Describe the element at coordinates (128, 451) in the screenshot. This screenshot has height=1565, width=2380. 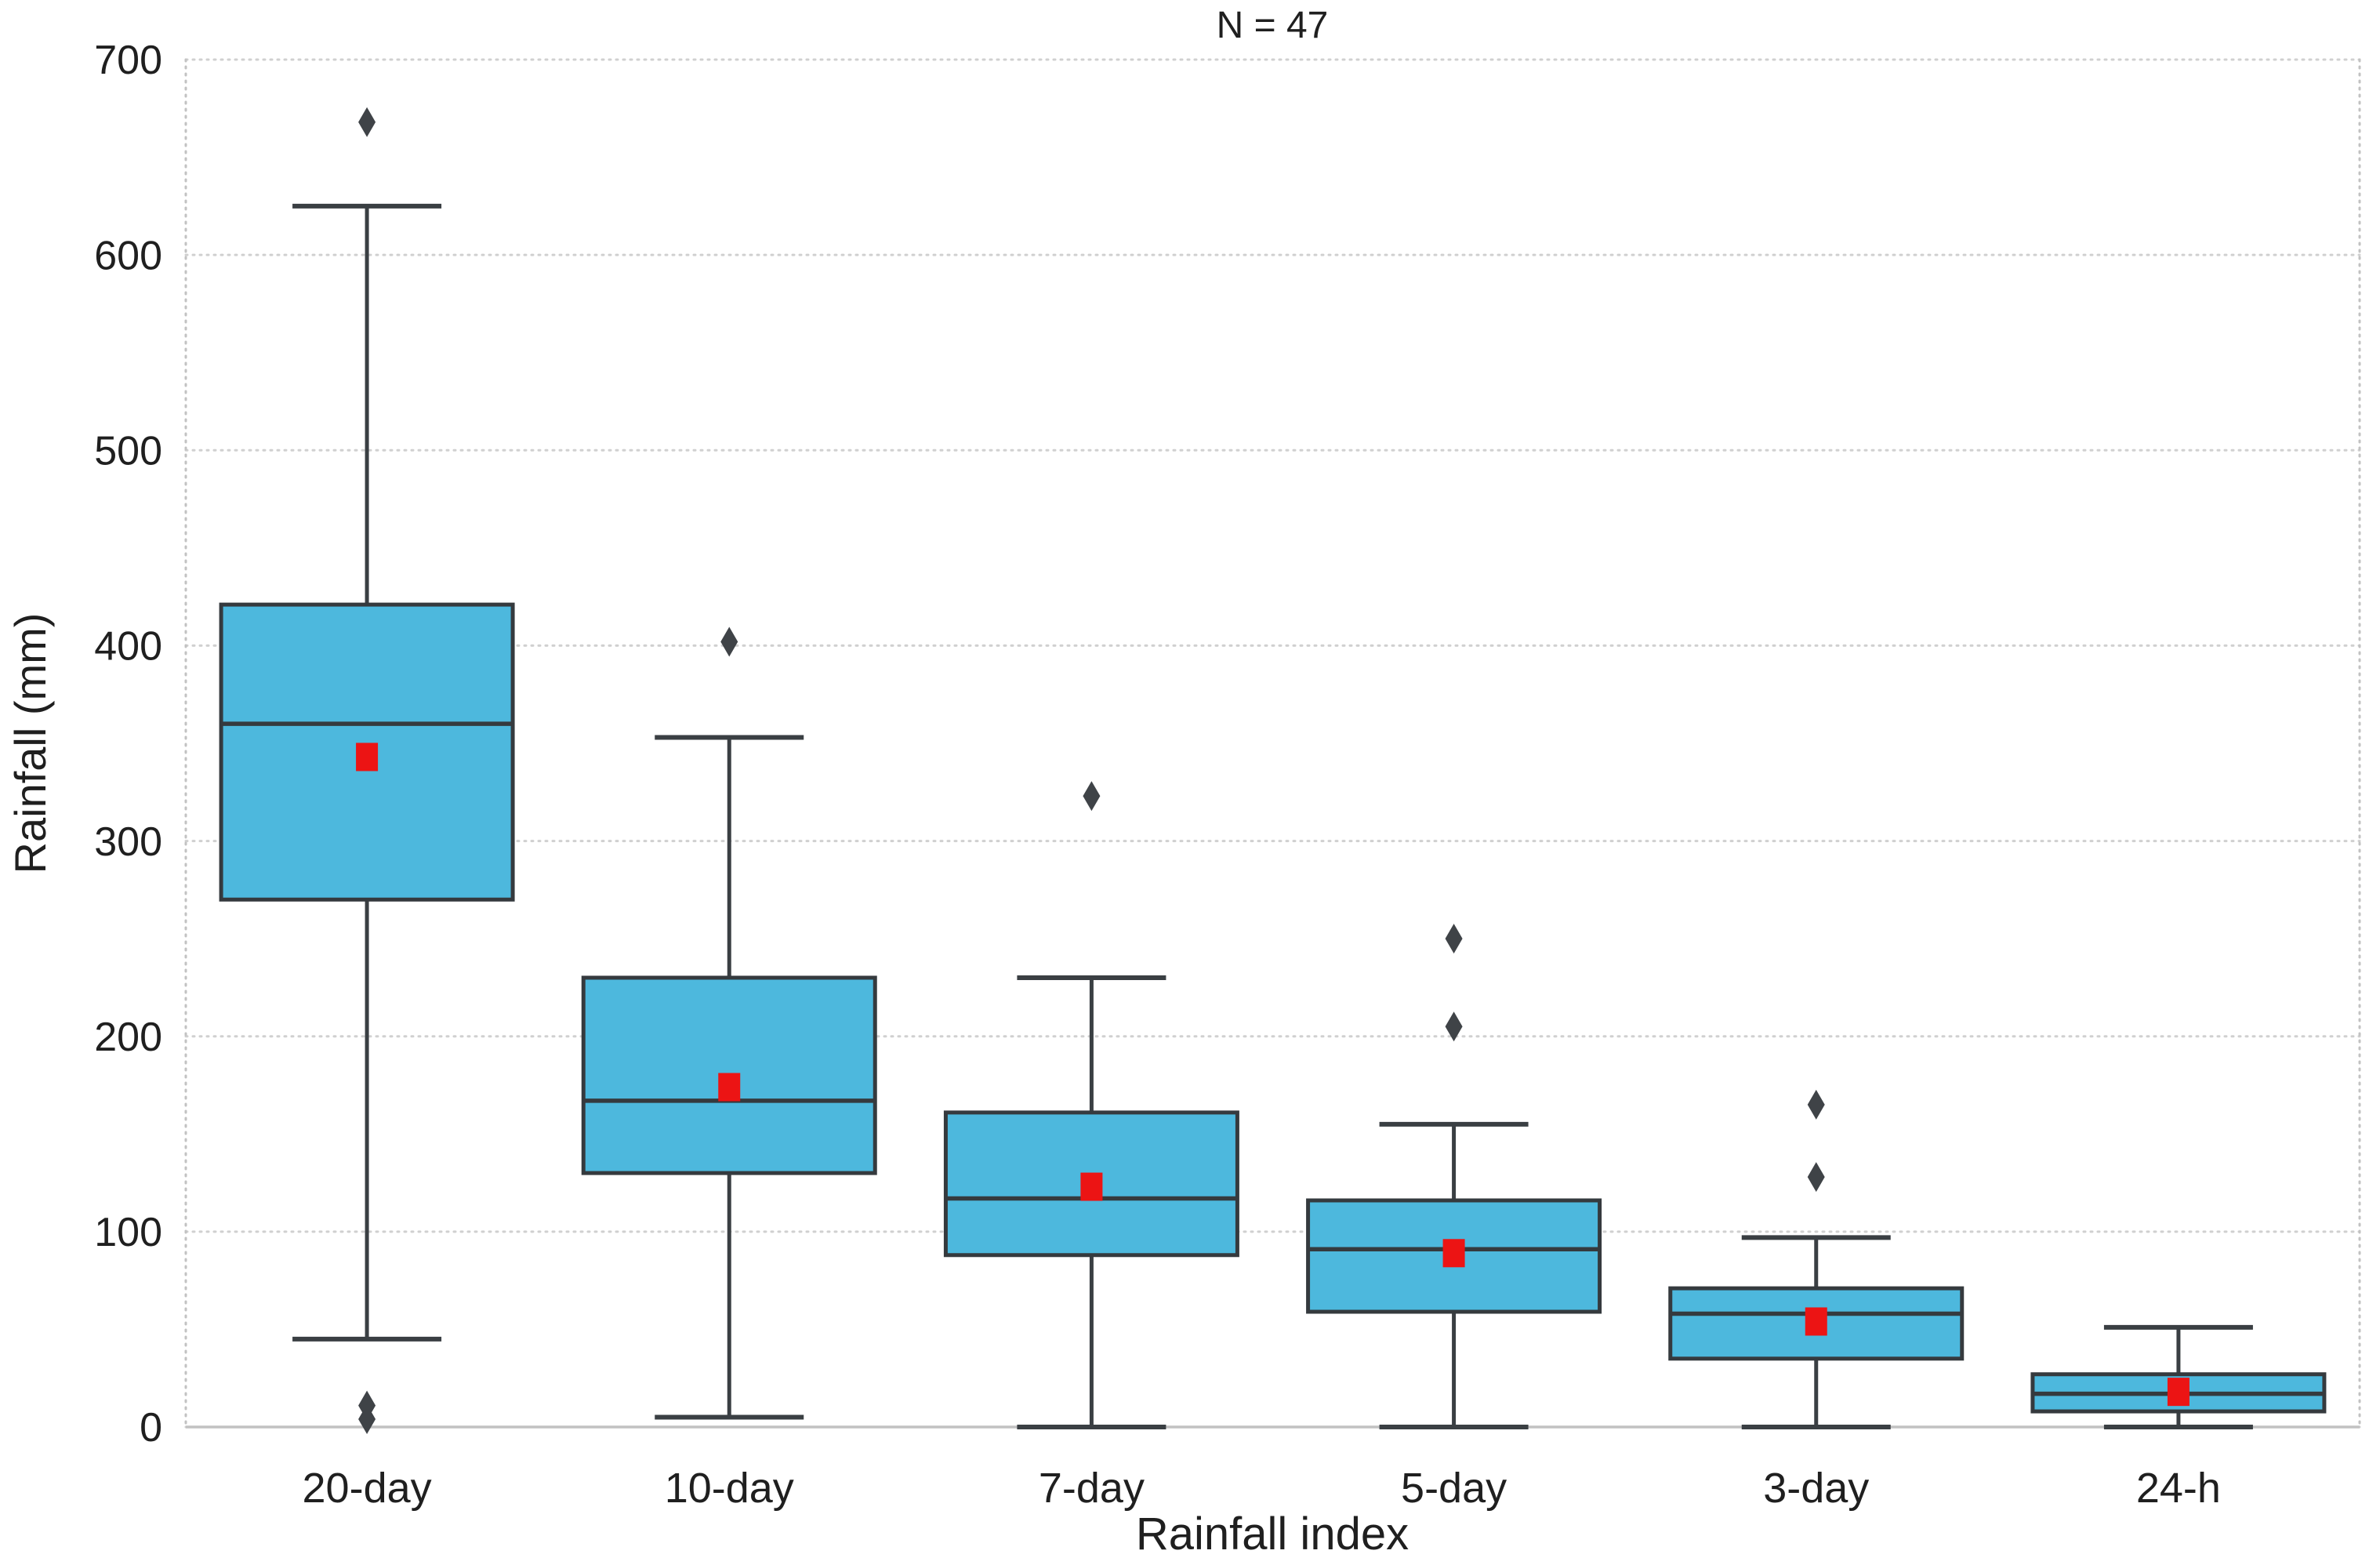
I see `y-tick-label-500: 500` at that location.